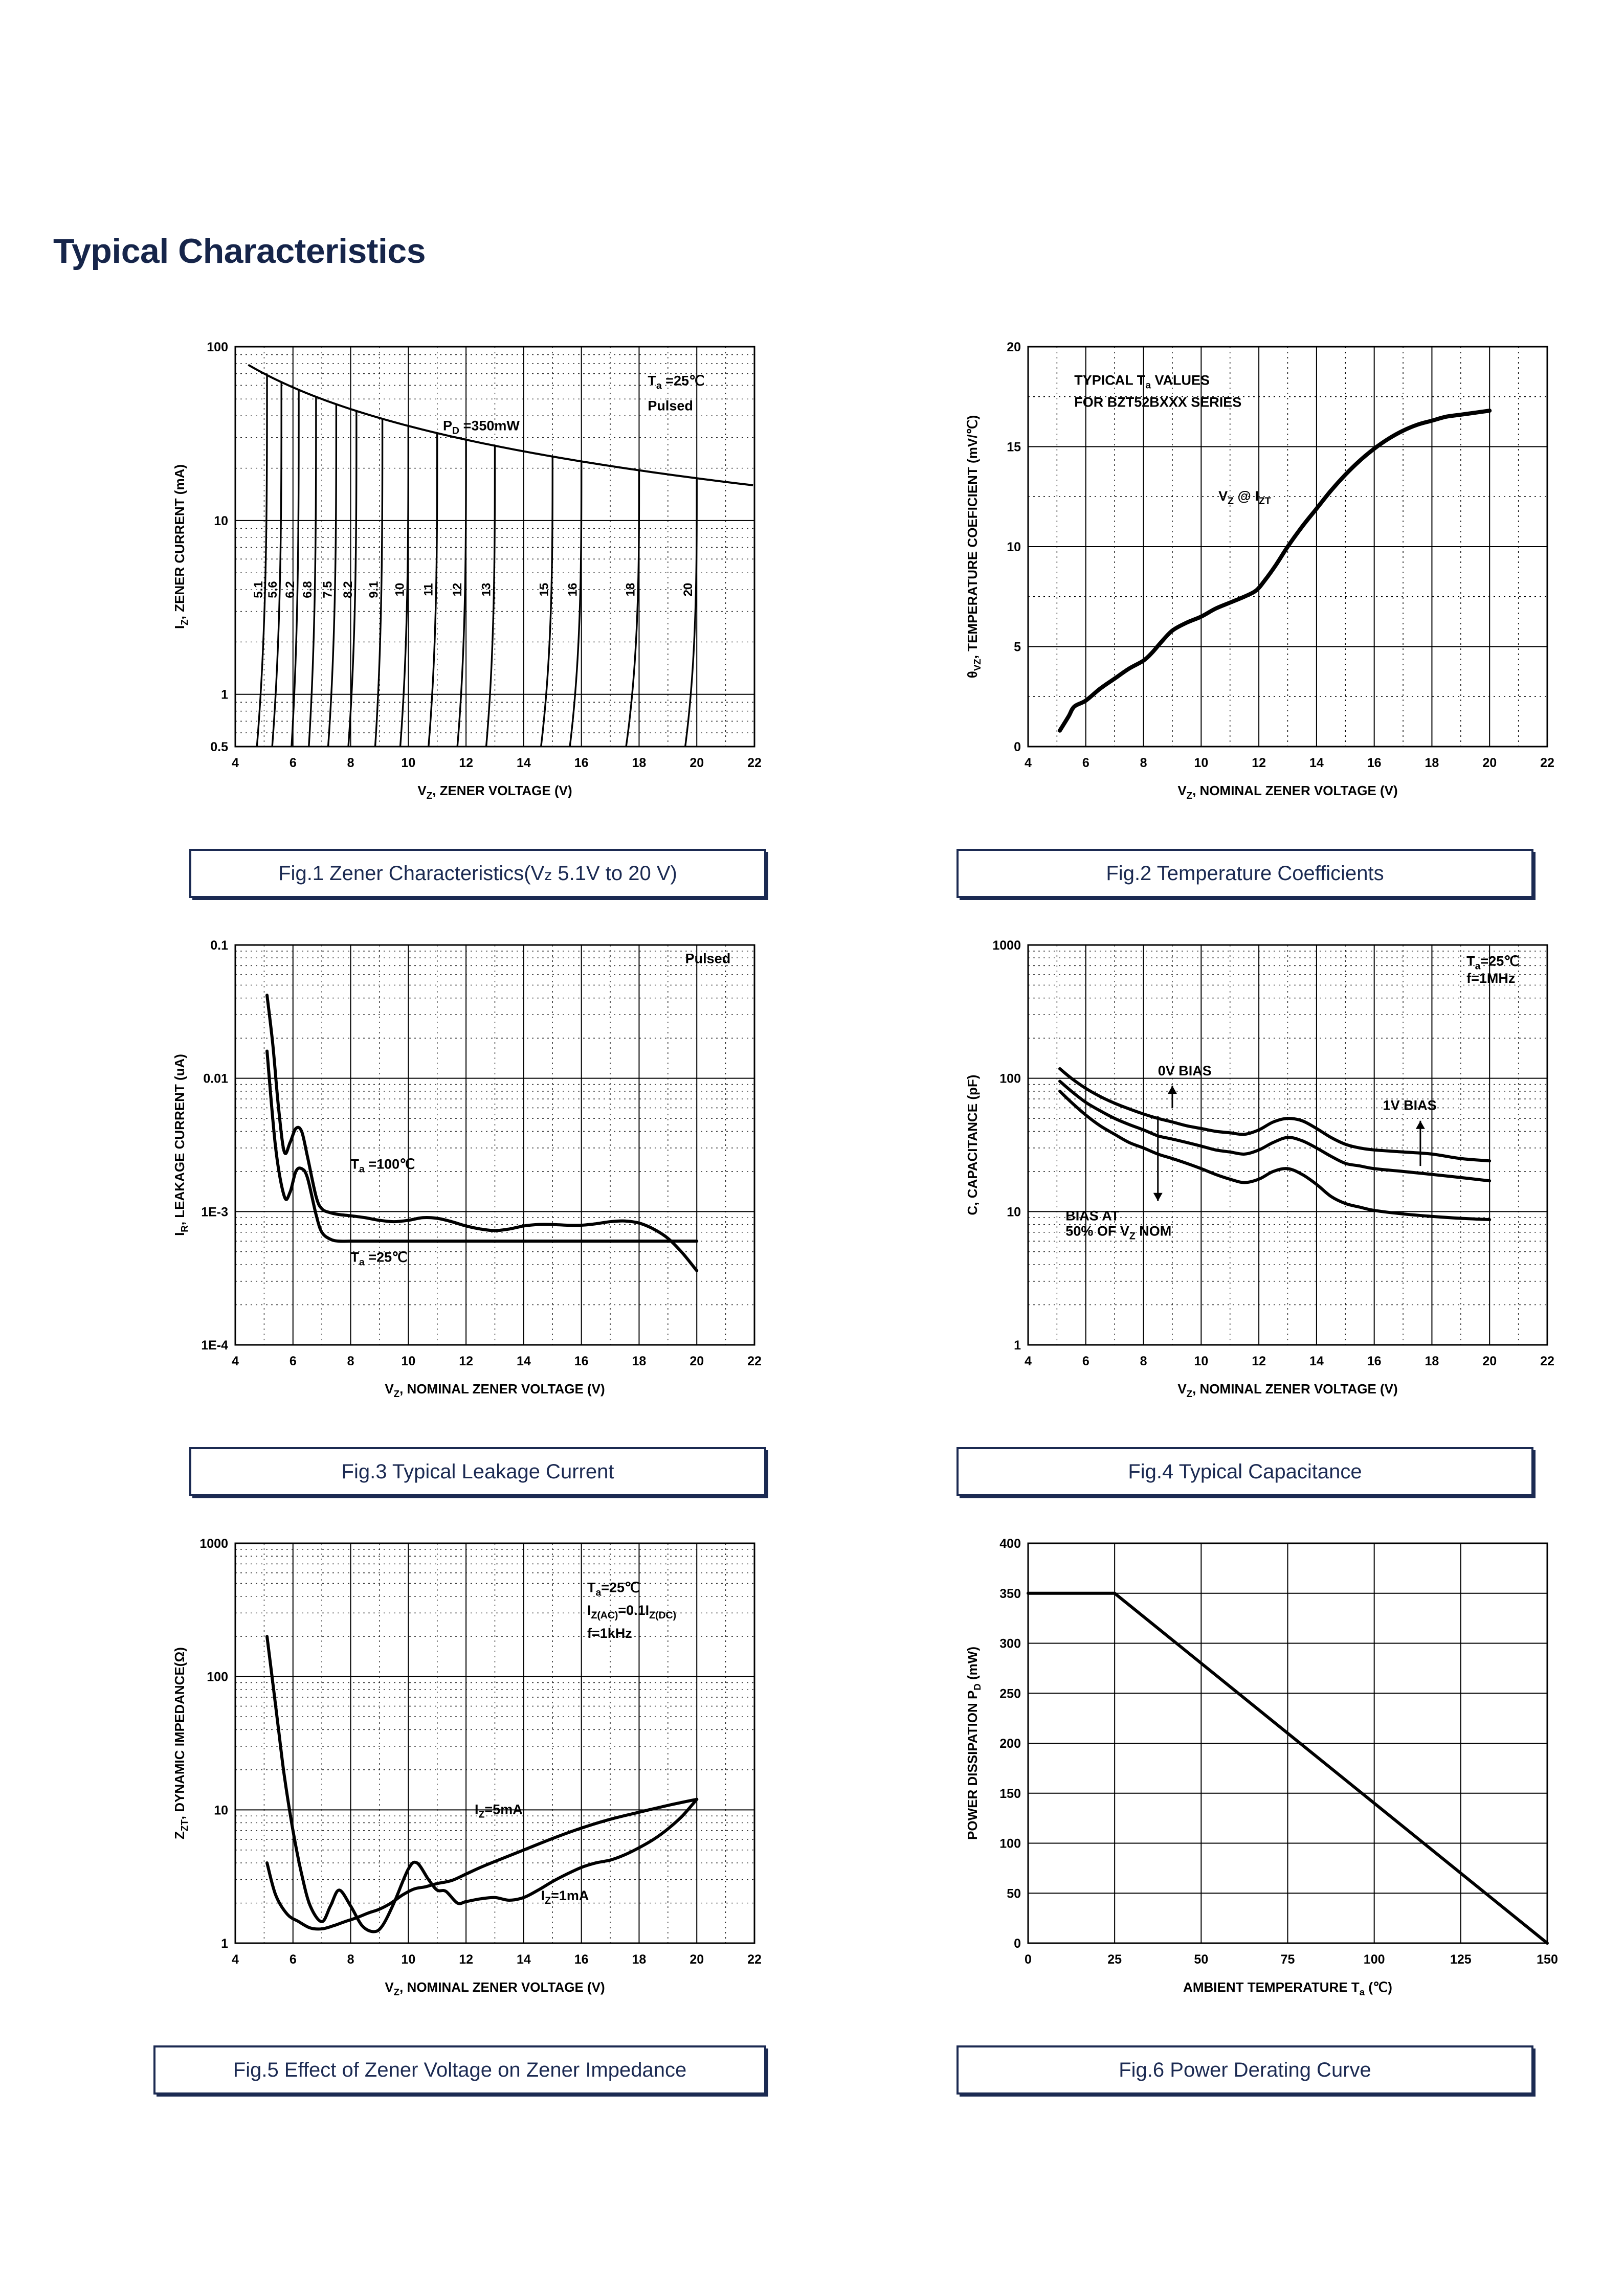  Describe the element at coordinates (1493, 963) in the screenshot. I see `svg-text: Ta=25℃` at that location.